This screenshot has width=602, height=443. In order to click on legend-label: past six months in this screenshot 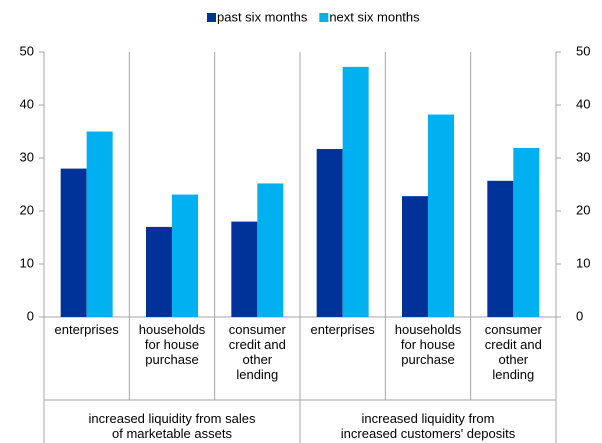, I will do `click(262, 16)`.